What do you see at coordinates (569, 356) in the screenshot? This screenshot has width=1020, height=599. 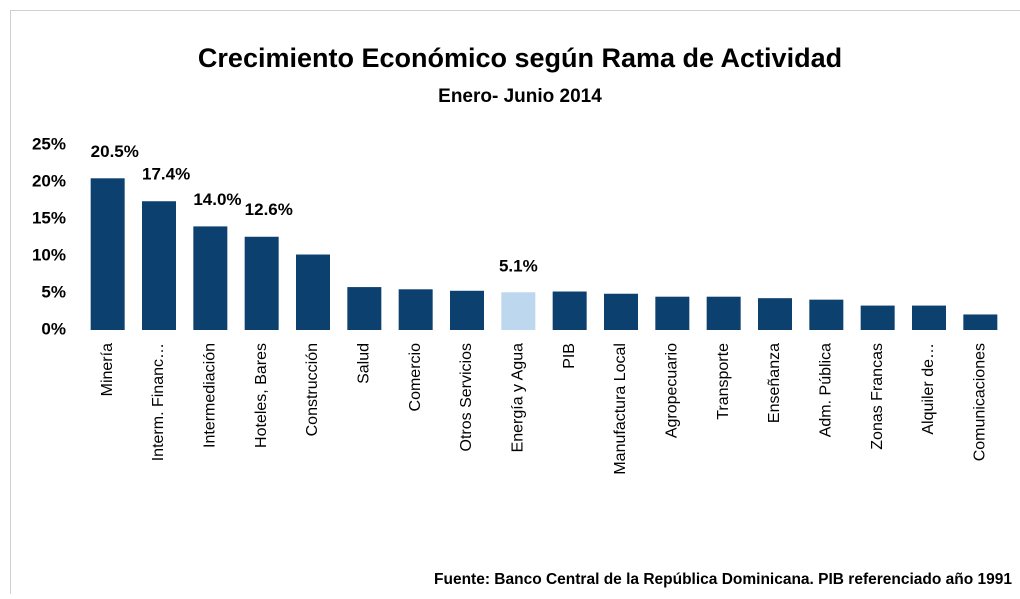 I see `x-tick-label: PIB` at bounding box center [569, 356].